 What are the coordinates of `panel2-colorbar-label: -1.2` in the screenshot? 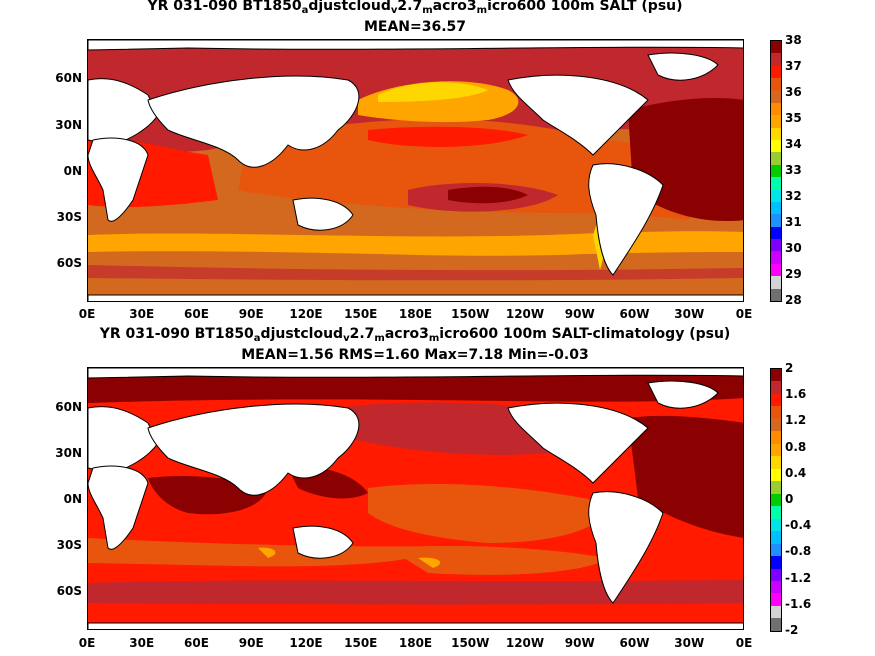 It's located at (798, 577).